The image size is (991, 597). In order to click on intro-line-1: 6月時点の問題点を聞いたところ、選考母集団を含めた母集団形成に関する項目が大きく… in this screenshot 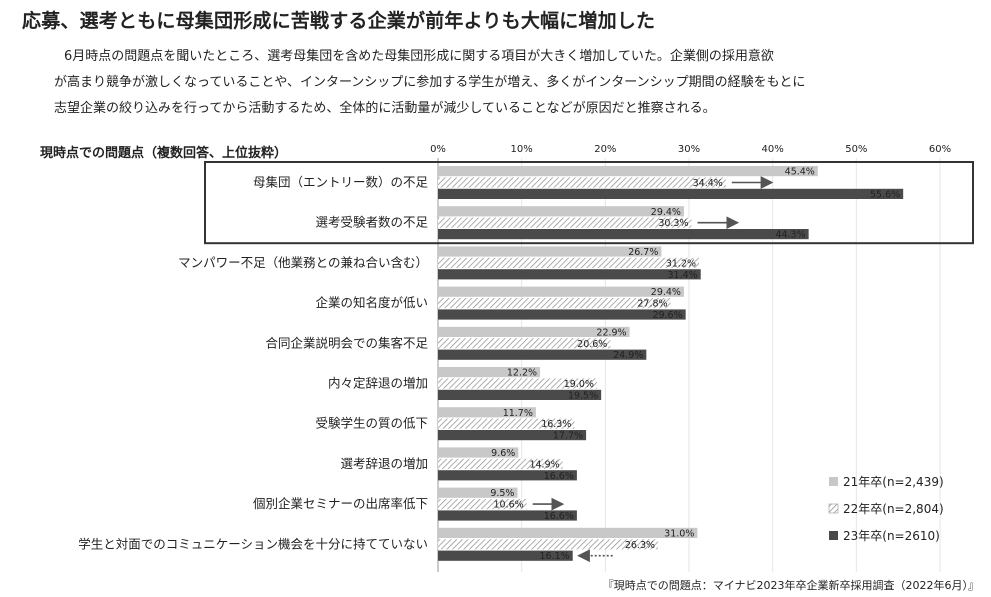, I will do `click(419, 56)`.